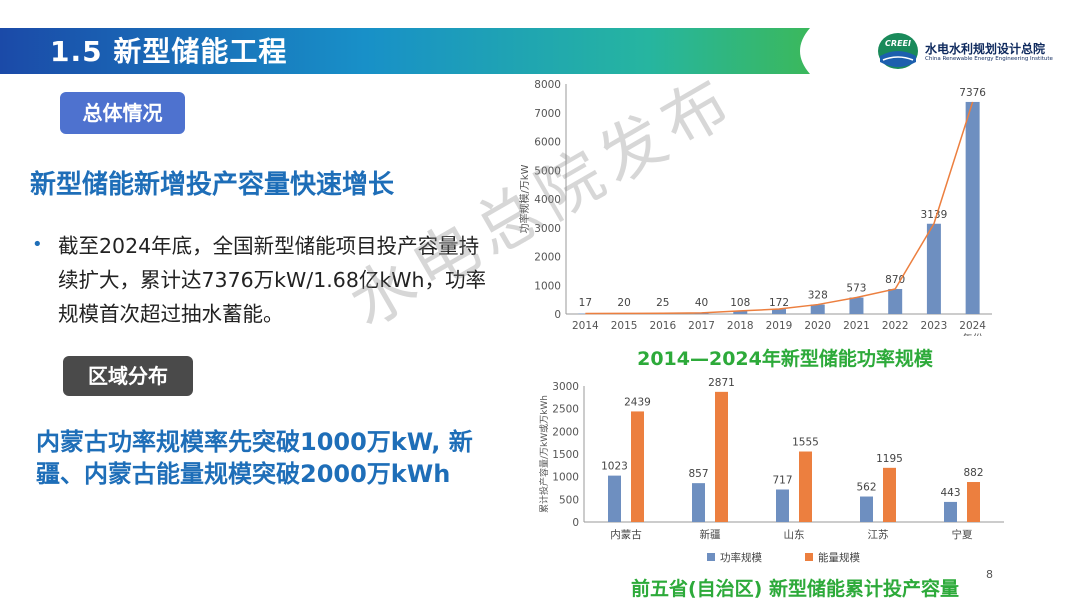 The image size is (1080, 608). I want to click on x-tick-label: 2019, so click(779, 326).